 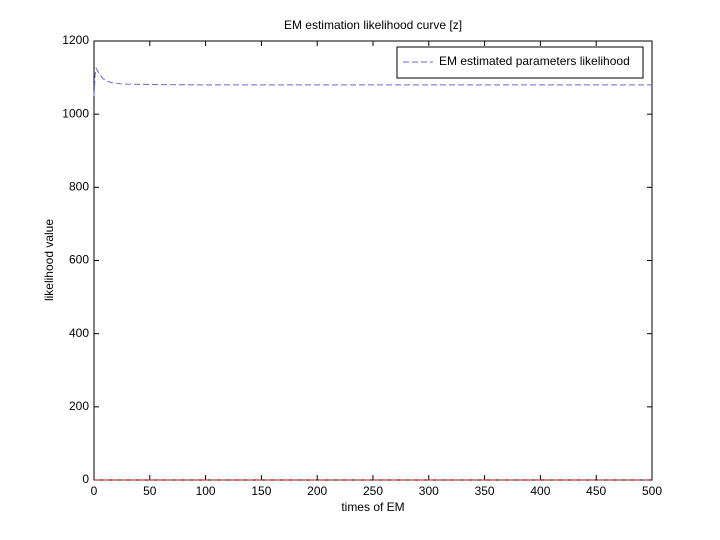 What do you see at coordinates (373, 25) in the screenshot?
I see `chart-title: EM estimation likelihood curve [z]` at bounding box center [373, 25].